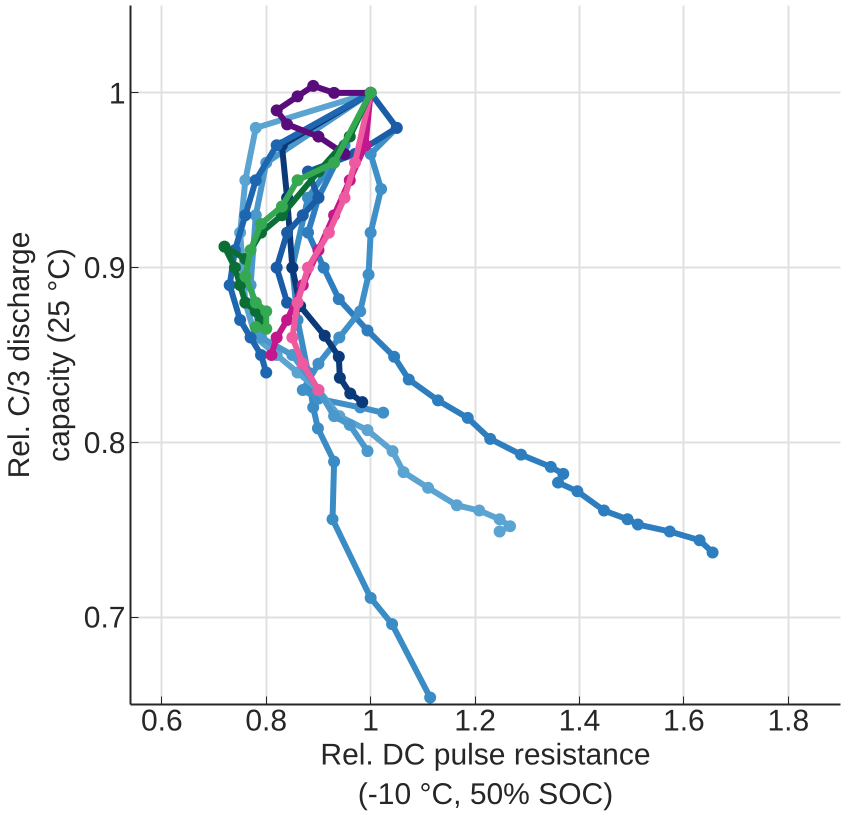 This screenshot has width=844, height=814. What do you see at coordinates (105, 618) in the screenshot?
I see `y-tick-label: 0.7` at bounding box center [105, 618].